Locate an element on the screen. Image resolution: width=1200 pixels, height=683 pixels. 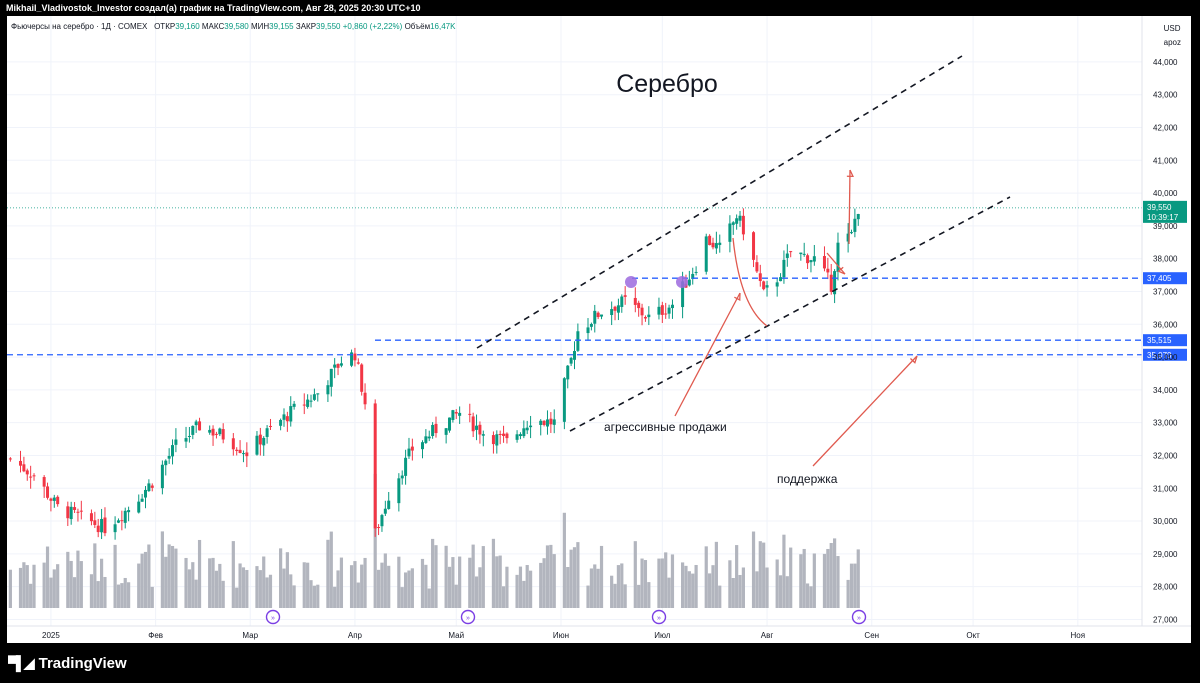
price-label-bg is located at coordinates (1165, 278).